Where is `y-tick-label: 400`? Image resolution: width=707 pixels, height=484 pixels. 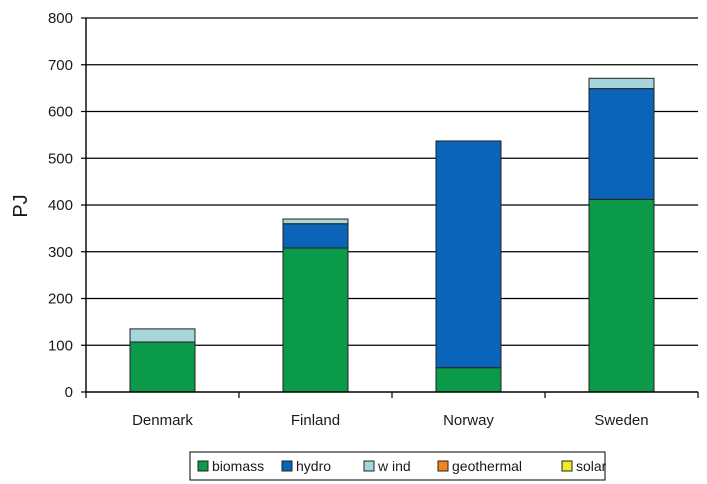
y-tick-label: 400 is located at coordinates (60, 205).